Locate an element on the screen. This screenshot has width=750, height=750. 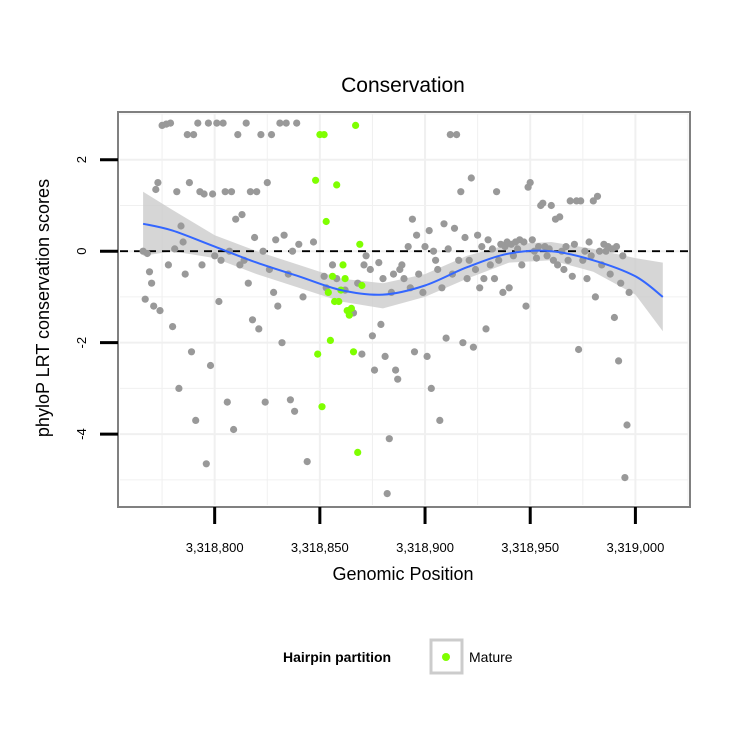
legend: Hairpin partition Mature is located at coordinates (398, 656).